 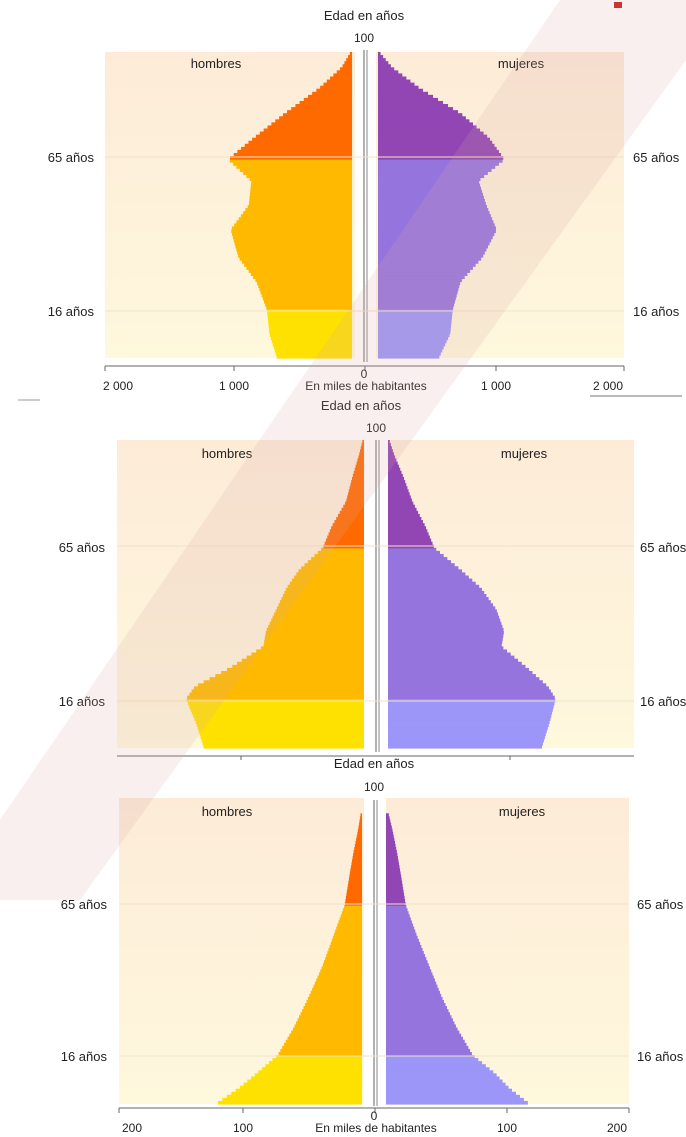 What do you see at coordinates (361, 405) in the screenshot?
I see `pyramid-2-title: Edad en años` at bounding box center [361, 405].